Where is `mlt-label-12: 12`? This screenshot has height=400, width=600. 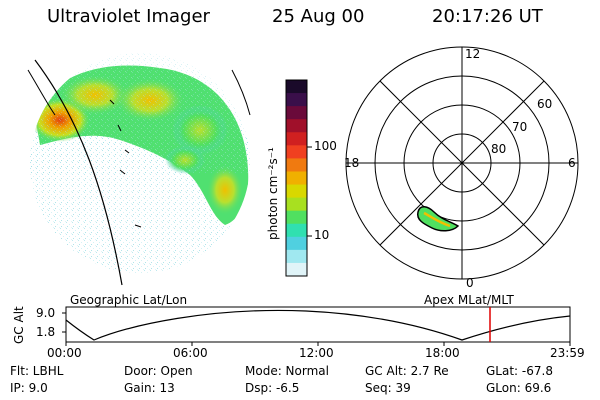
mlt-label-12: 12 is located at coordinates (473, 54).